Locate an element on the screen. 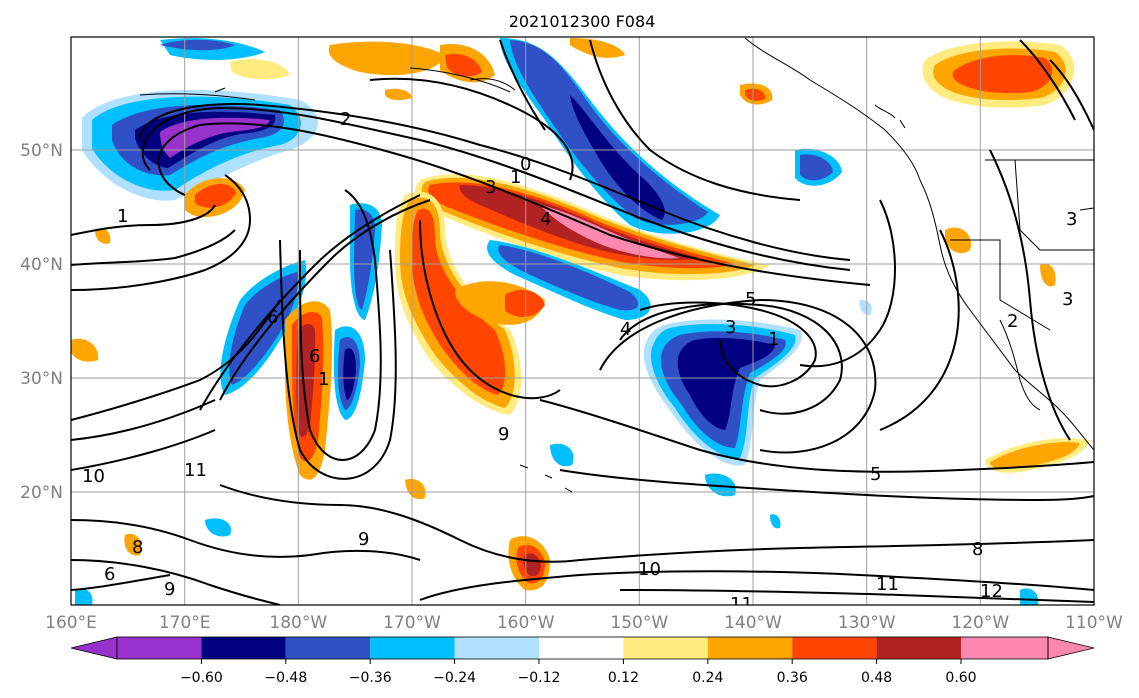 The image size is (1139, 698). lat-tick-label: 40°N is located at coordinates (41, 265).